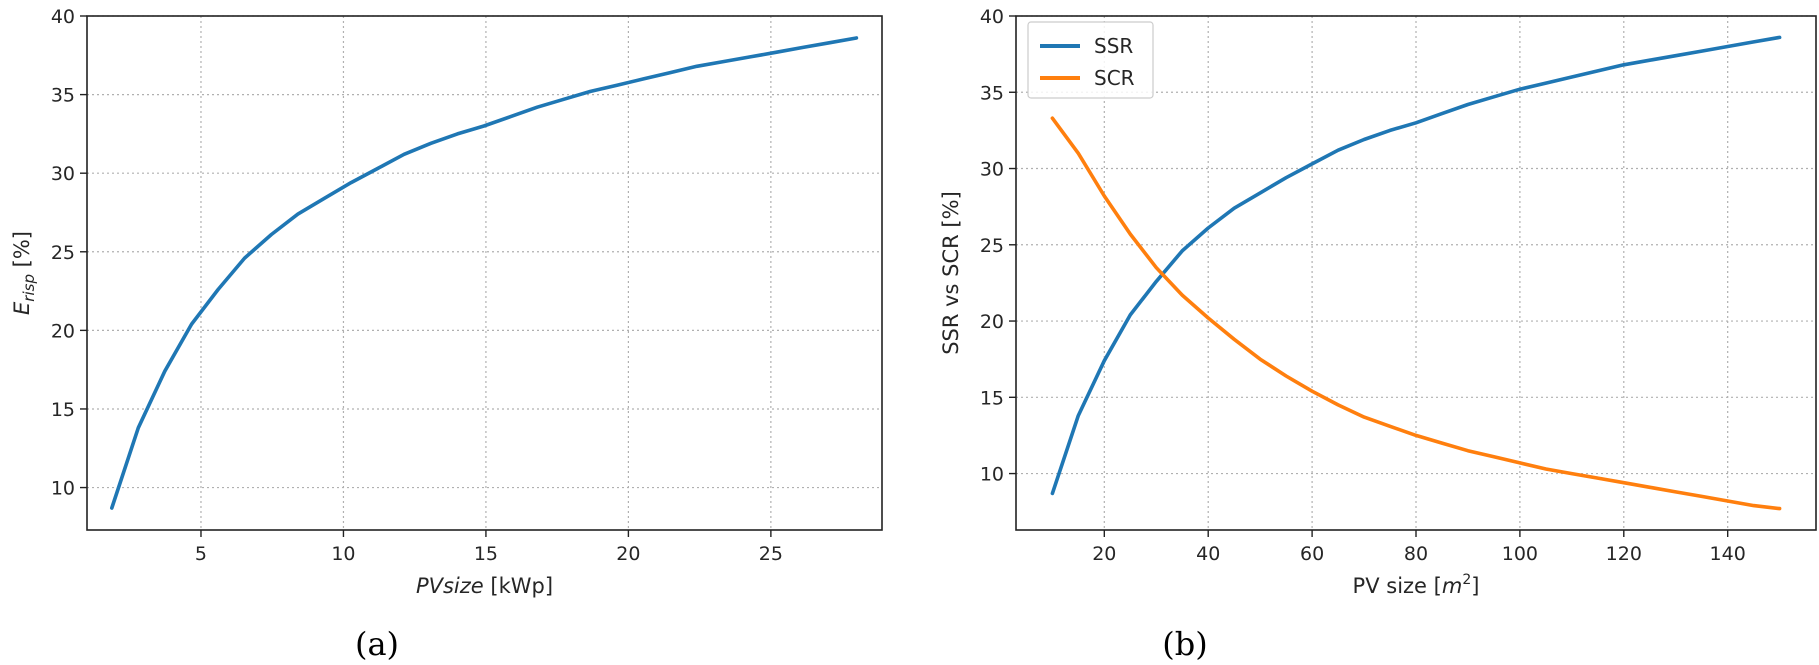 The height and width of the screenshot is (665, 1819). Describe the element at coordinates (628, 554) in the screenshot. I see `chart-a-x-tick-label: 20` at that location.